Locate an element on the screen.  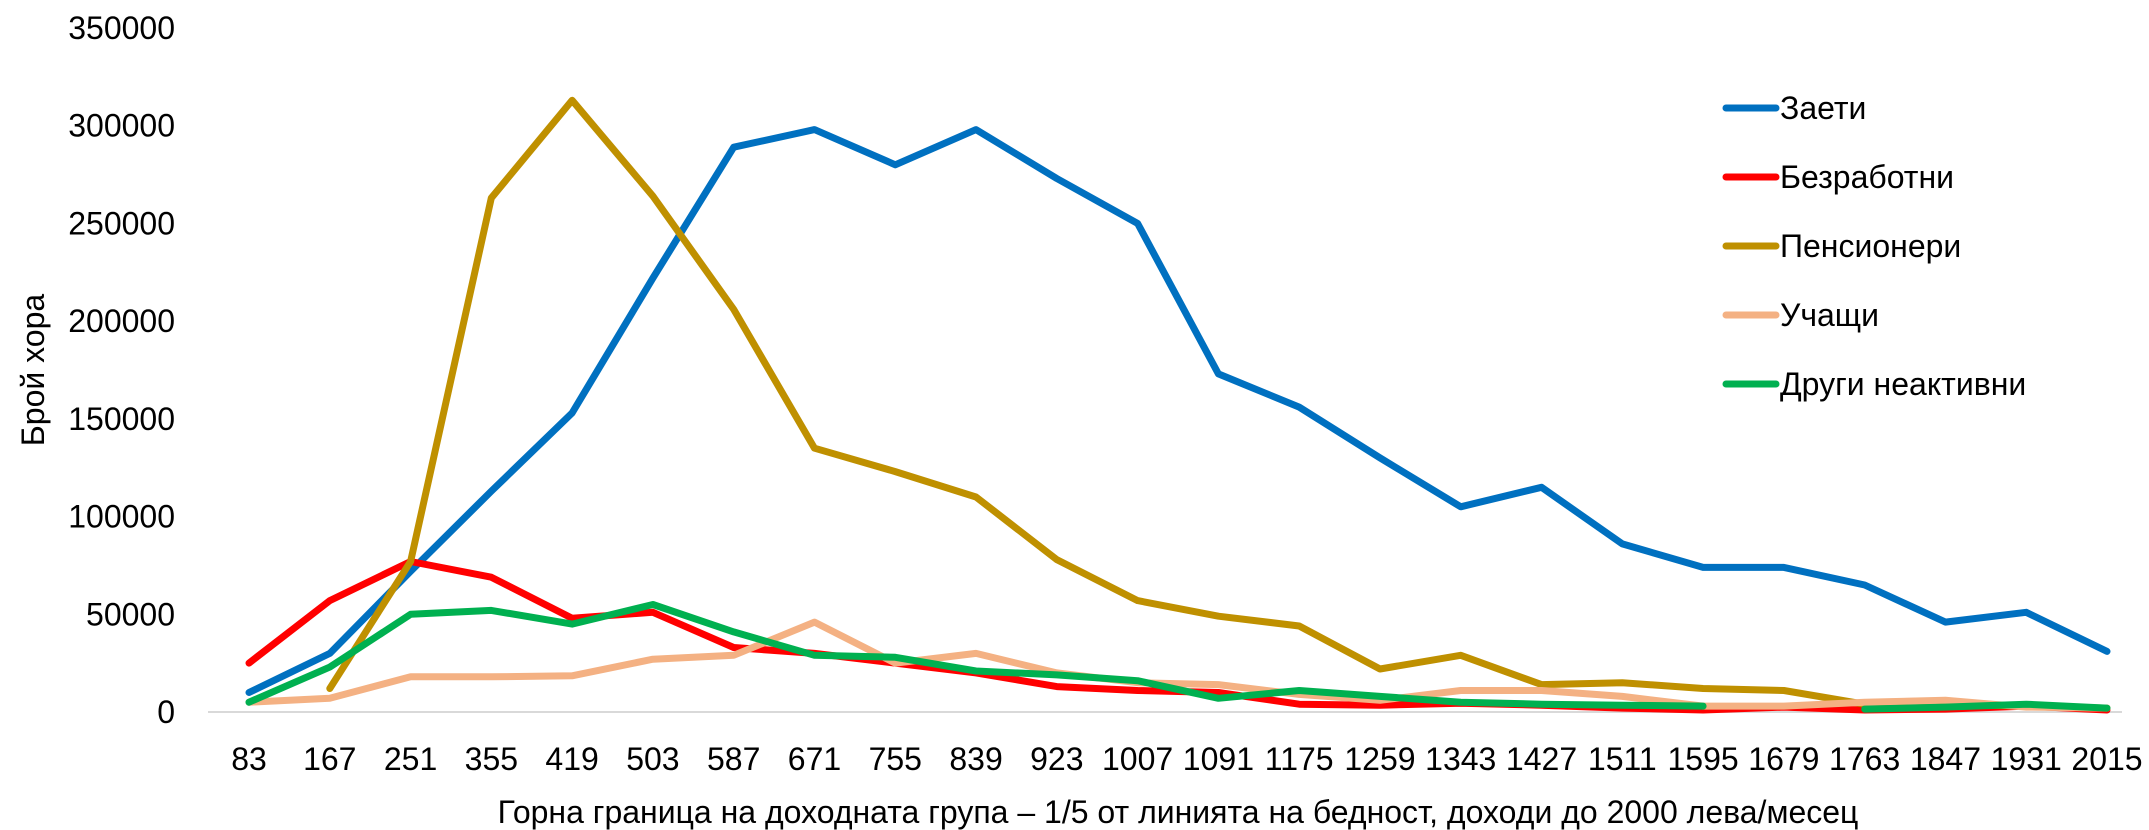
y-tick-label: 0 is located at coordinates (166, 712).